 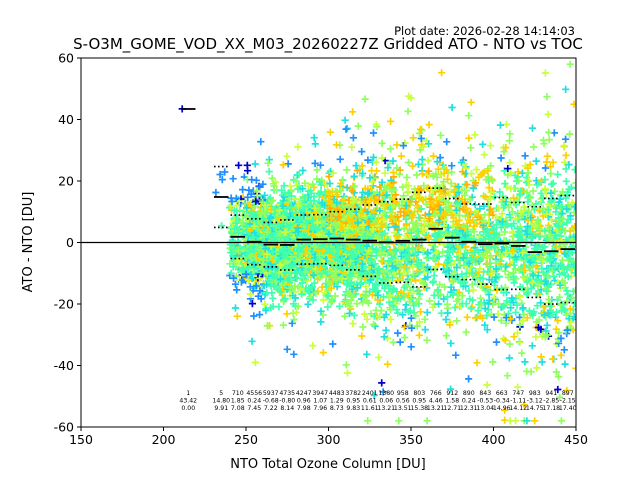 I want to click on x-tick-label: 450, so click(x=576, y=439).